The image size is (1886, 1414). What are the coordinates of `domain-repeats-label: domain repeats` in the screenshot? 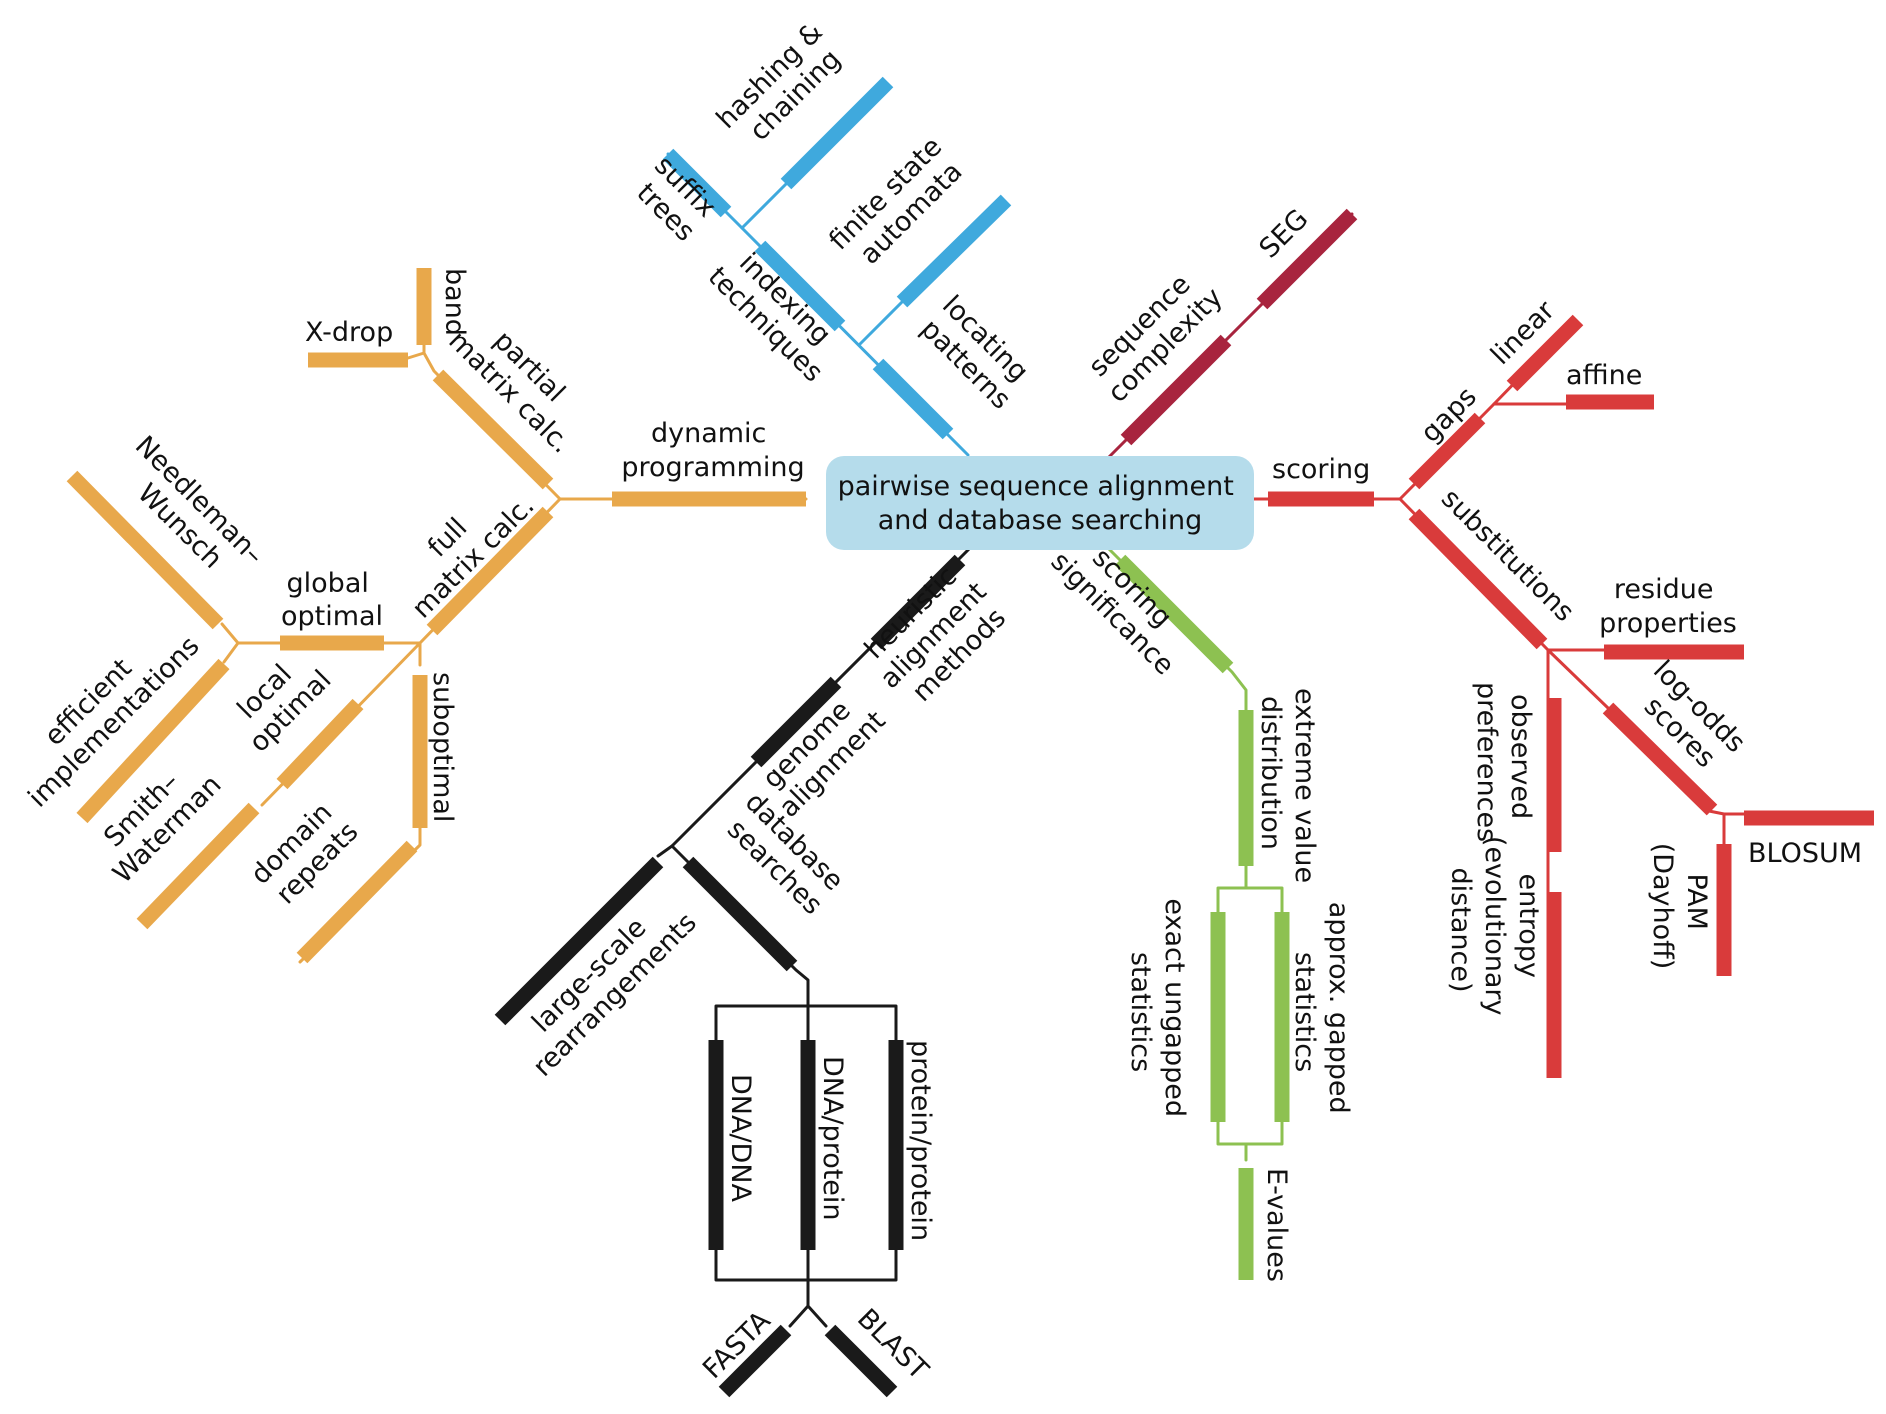 It's located at (306, 852).